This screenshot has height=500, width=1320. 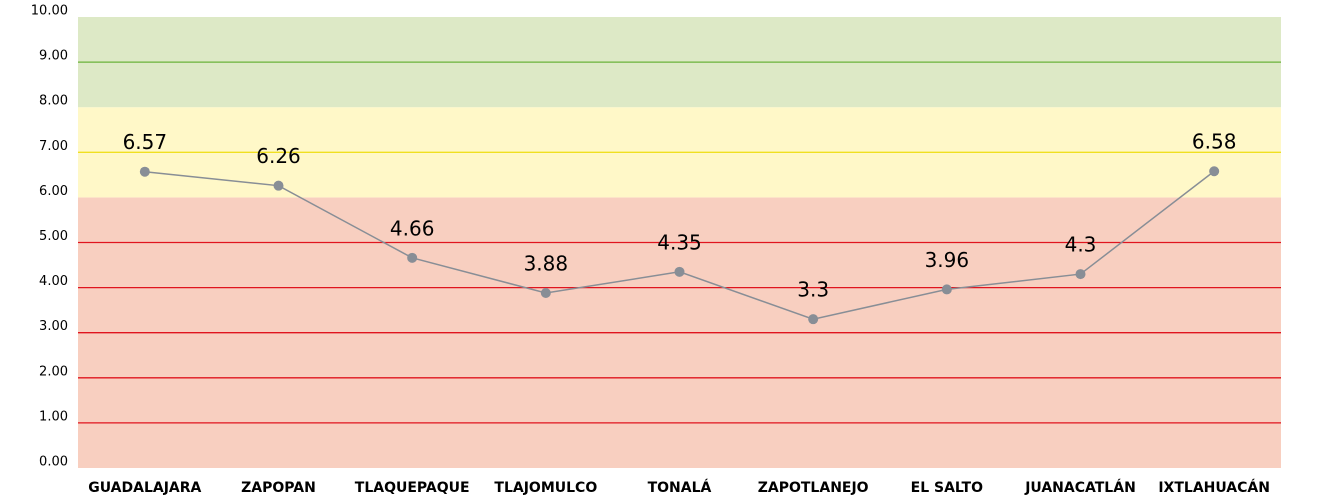 What do you see at coordinates (53, 416) in the screenshot?
I see `y-tick-label: 1.00` at bounding box center [53, 416].